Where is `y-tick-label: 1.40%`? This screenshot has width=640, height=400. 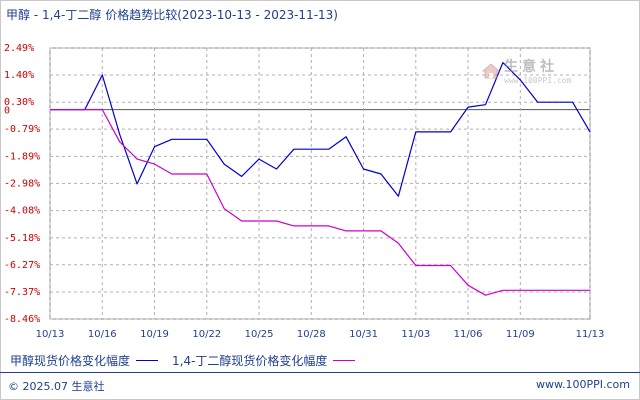
y-tick-label: 1.40% is located at coordinates (19, 75).